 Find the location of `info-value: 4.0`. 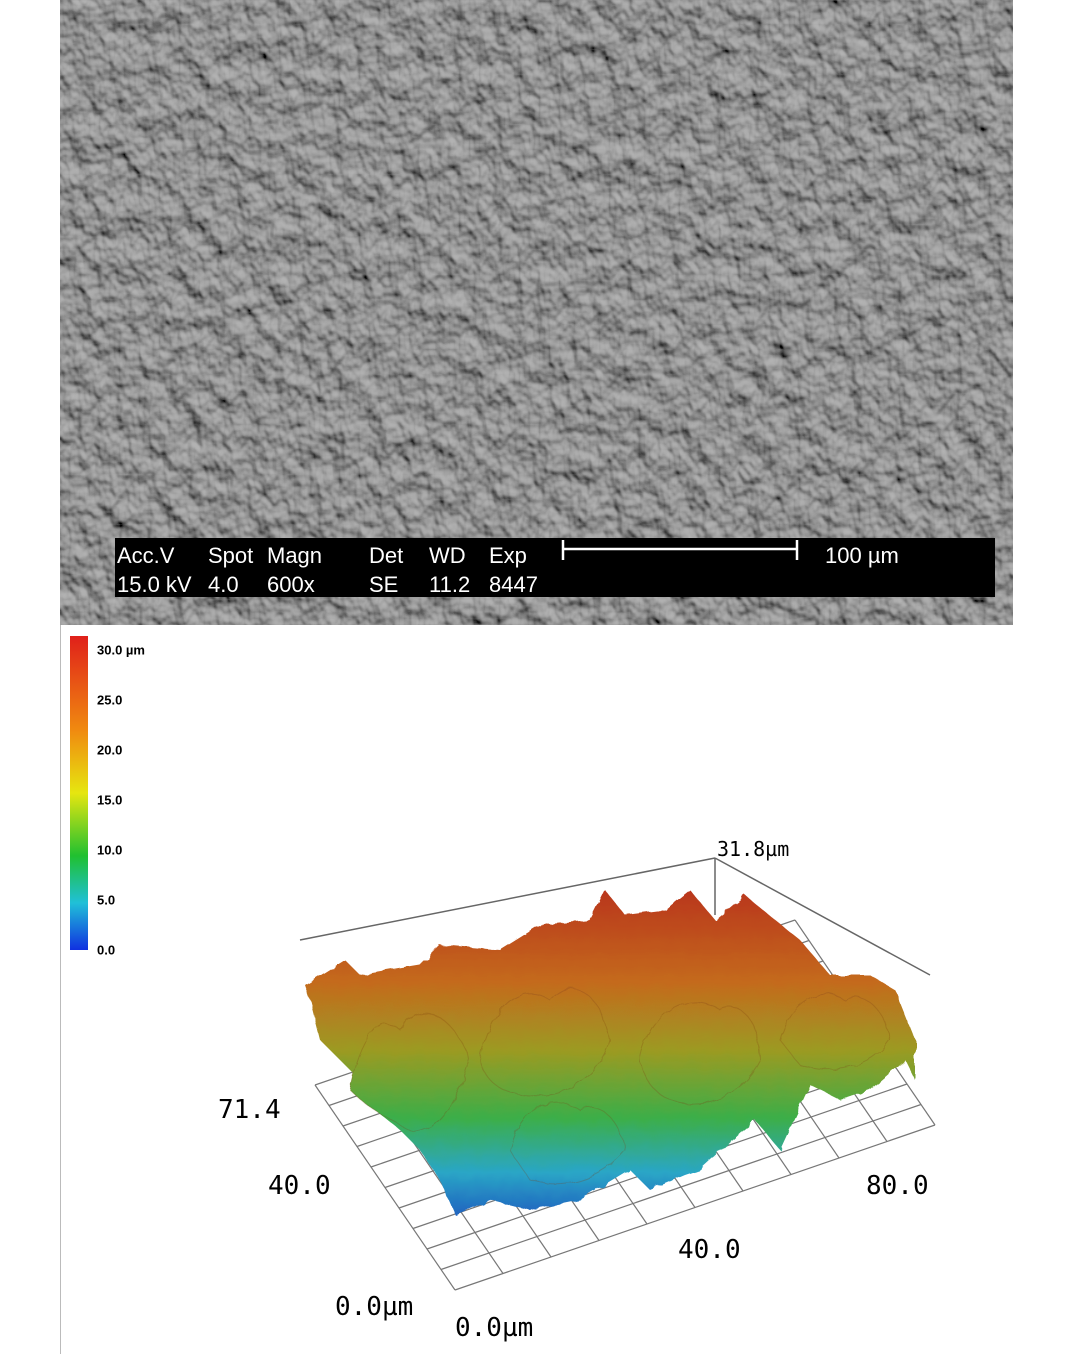

info-value: 4.0 is located at coordinates (223, 584).